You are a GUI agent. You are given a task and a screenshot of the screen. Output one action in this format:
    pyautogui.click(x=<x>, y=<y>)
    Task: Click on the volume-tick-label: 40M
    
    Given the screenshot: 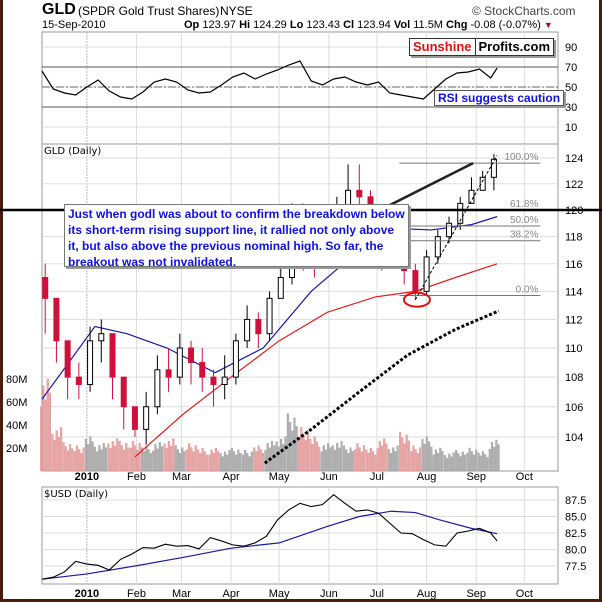 What is the action you would take?
    pyautogui.click(x=16, y=426)
    